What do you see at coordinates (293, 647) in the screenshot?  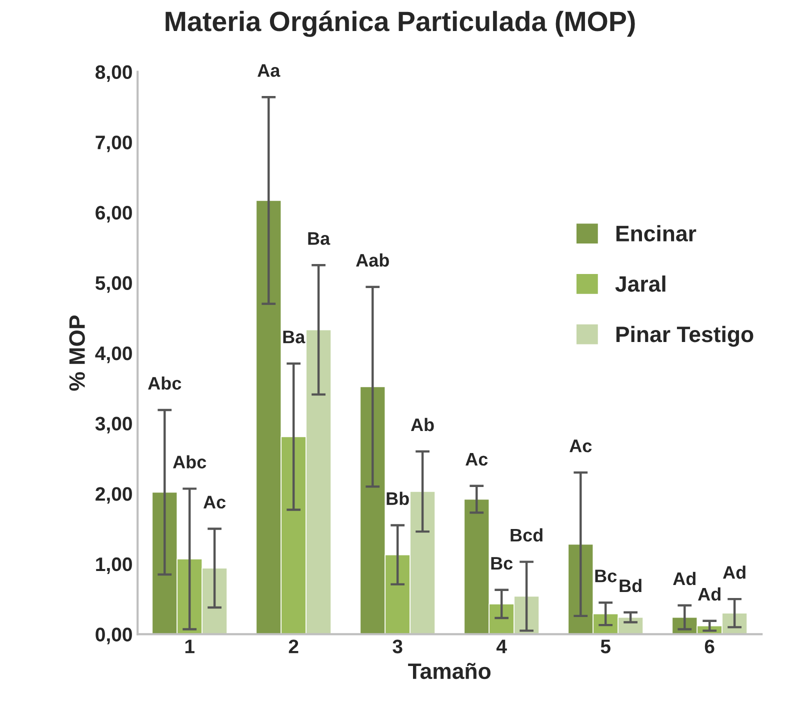 I see `x-tick-label: 2` at bounding box center [293, 647].